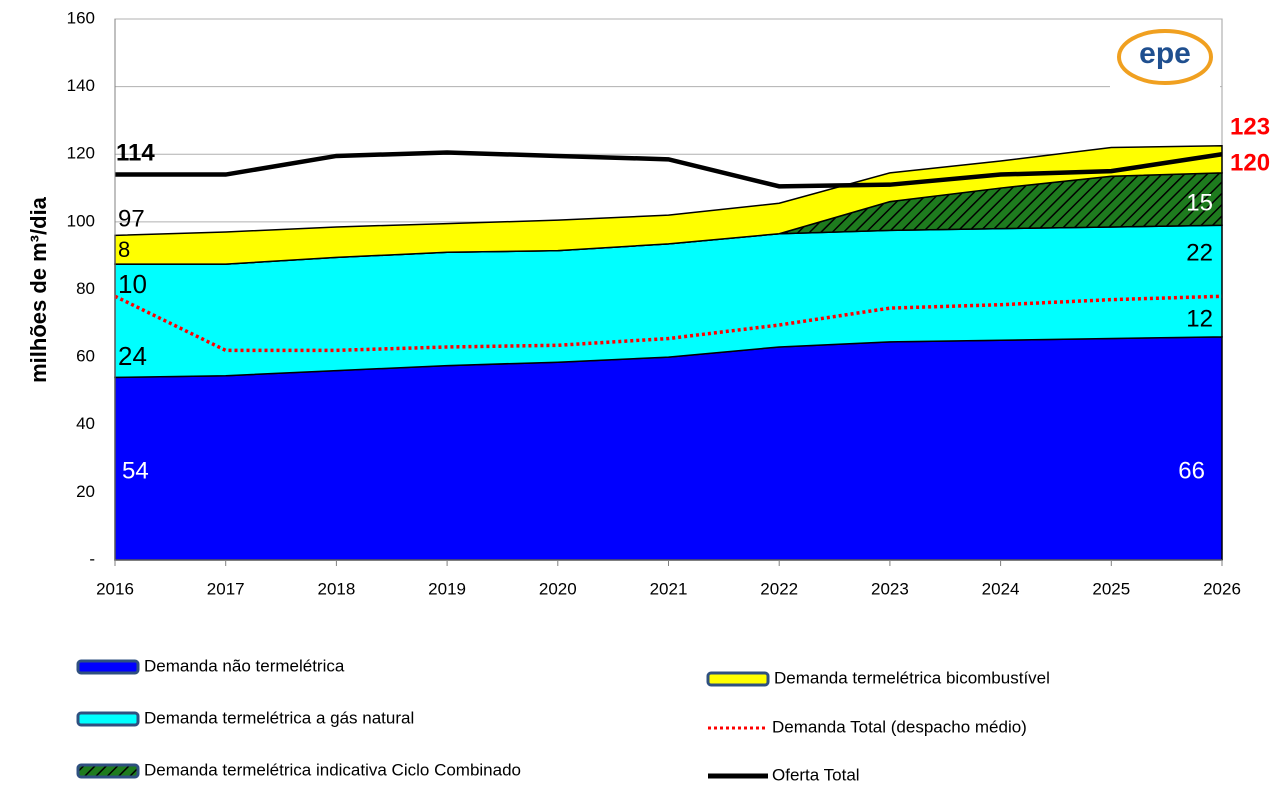 Image resolution: width=1284 pixels, height=794 pixels. Describe the element at coordinates (1222, 588) in the screenshot. I see `x-tick-label: 2026` at that location.